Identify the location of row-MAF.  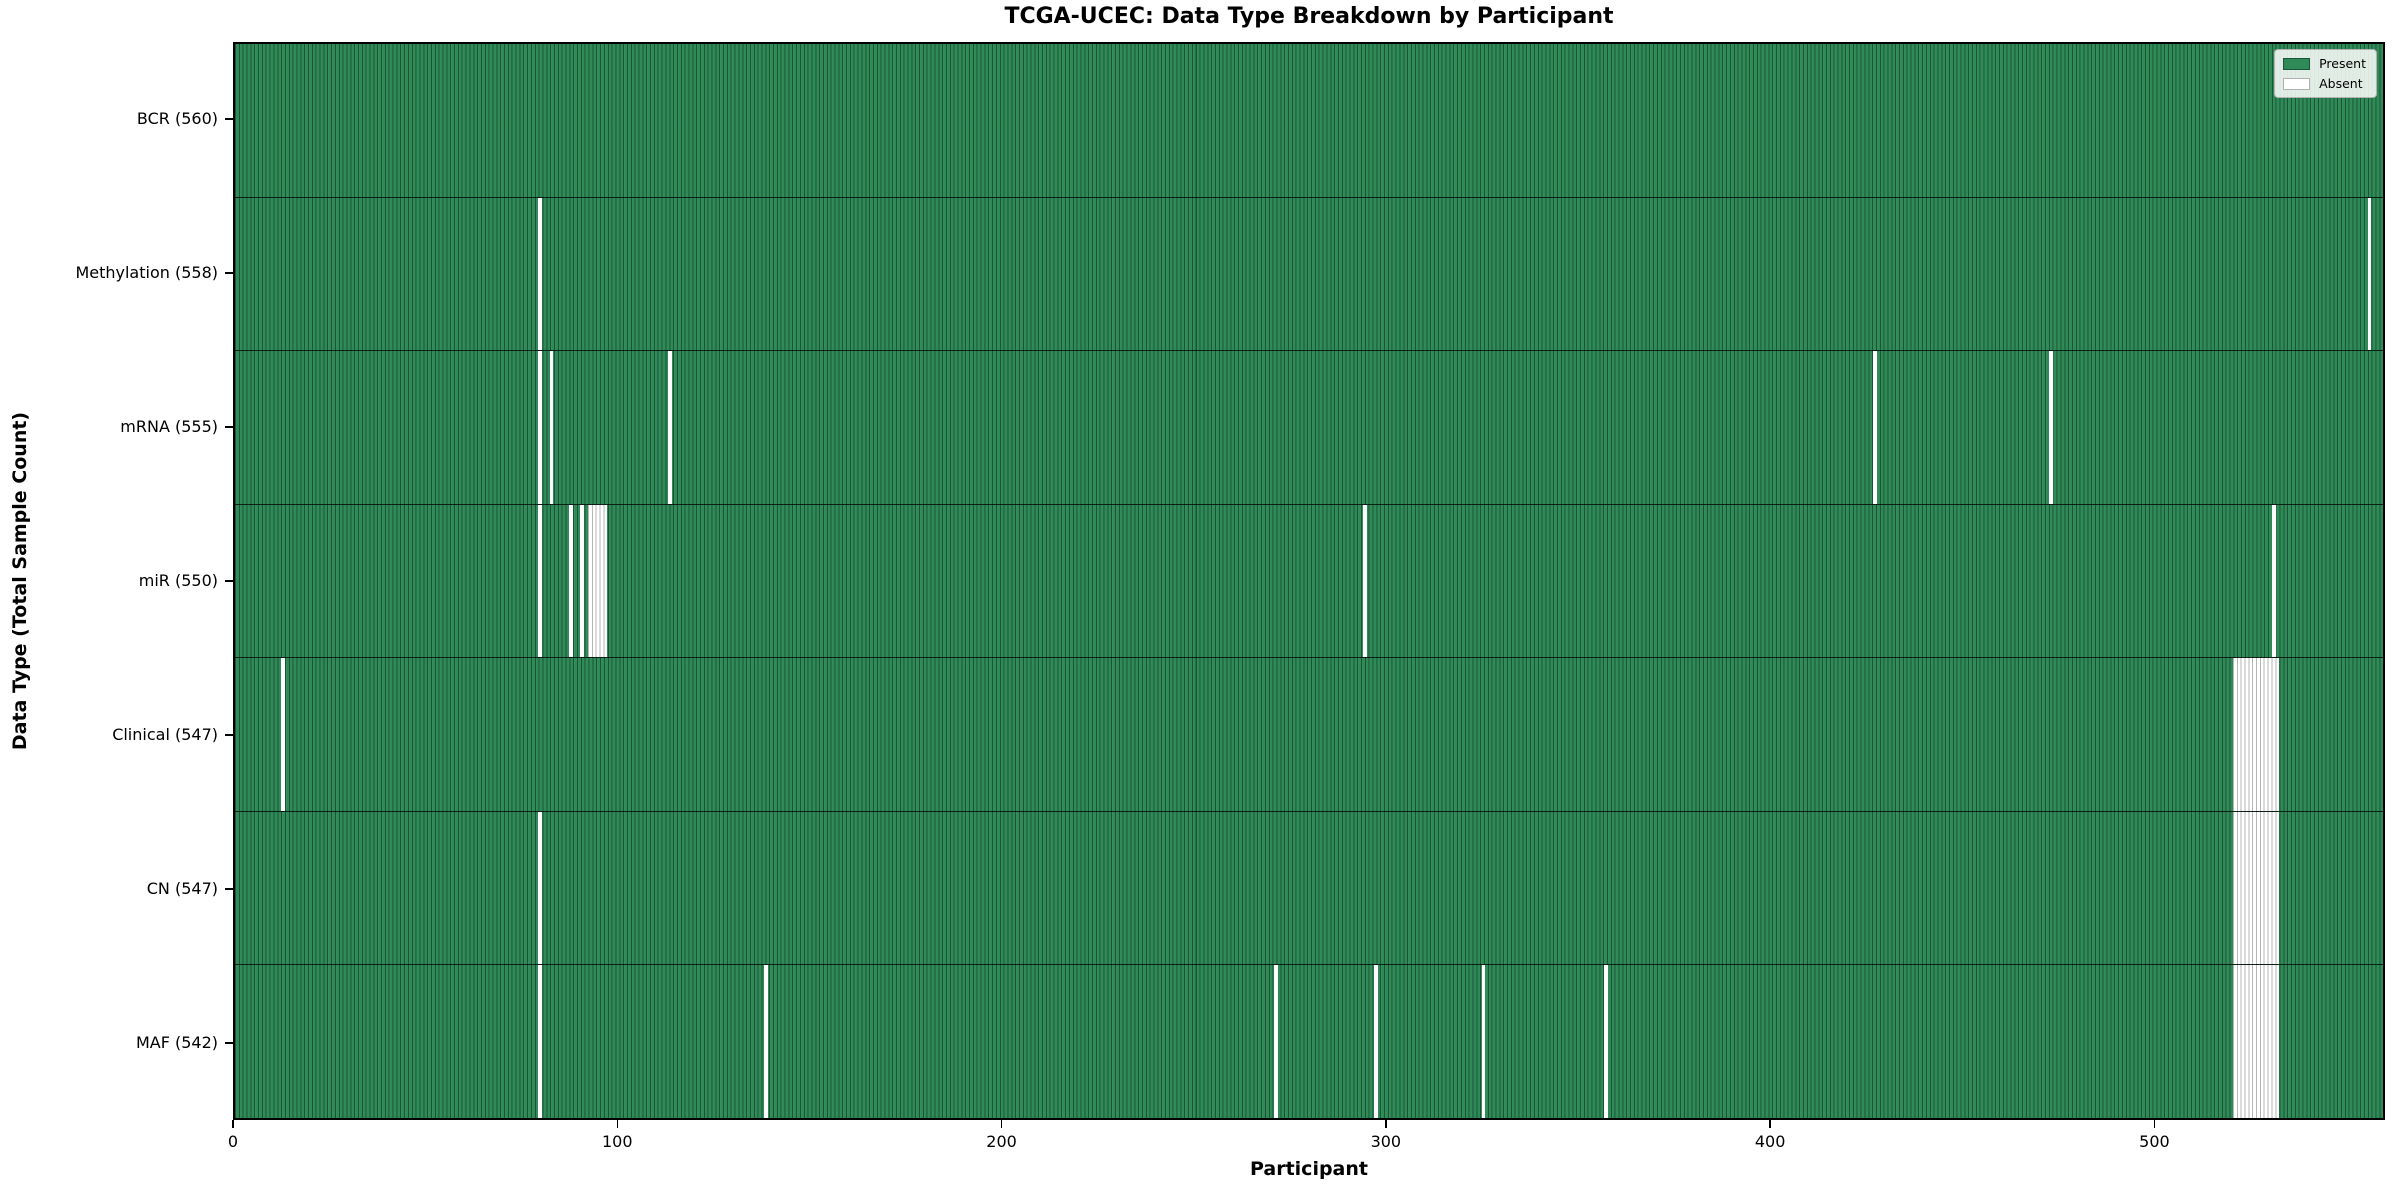
(1309, 1041).